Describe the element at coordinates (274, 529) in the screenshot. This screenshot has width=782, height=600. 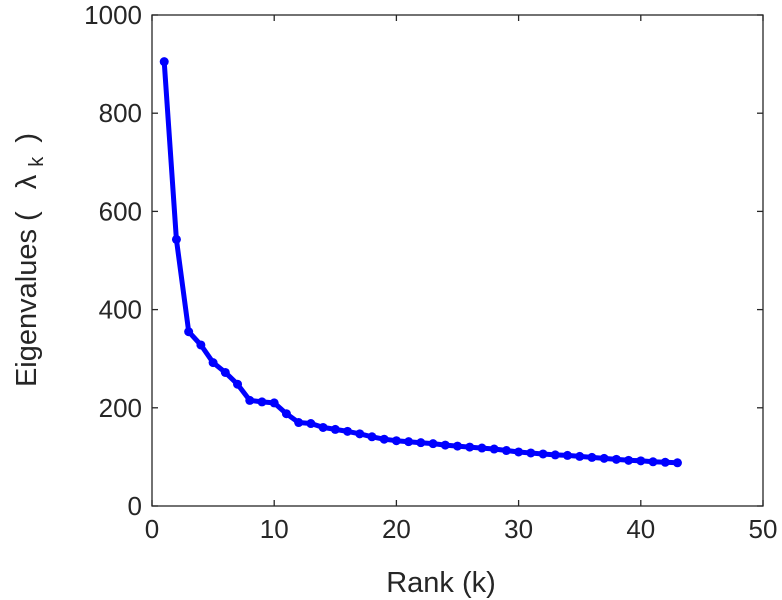
I see `x-tick-label: 10` at that location.